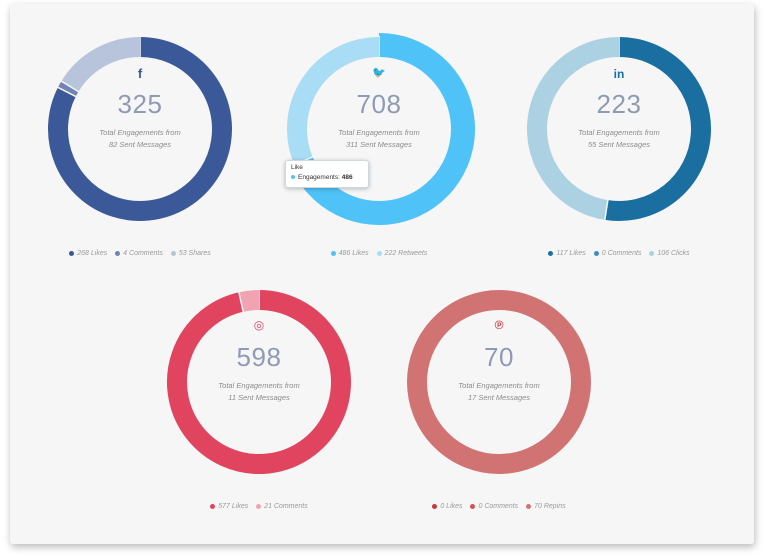  What do you see at coordinates (140, 144) in the screenshot?
I see `facebook-subtitle-line2: 82 Sent Messages` at bounding box center [140, 144].